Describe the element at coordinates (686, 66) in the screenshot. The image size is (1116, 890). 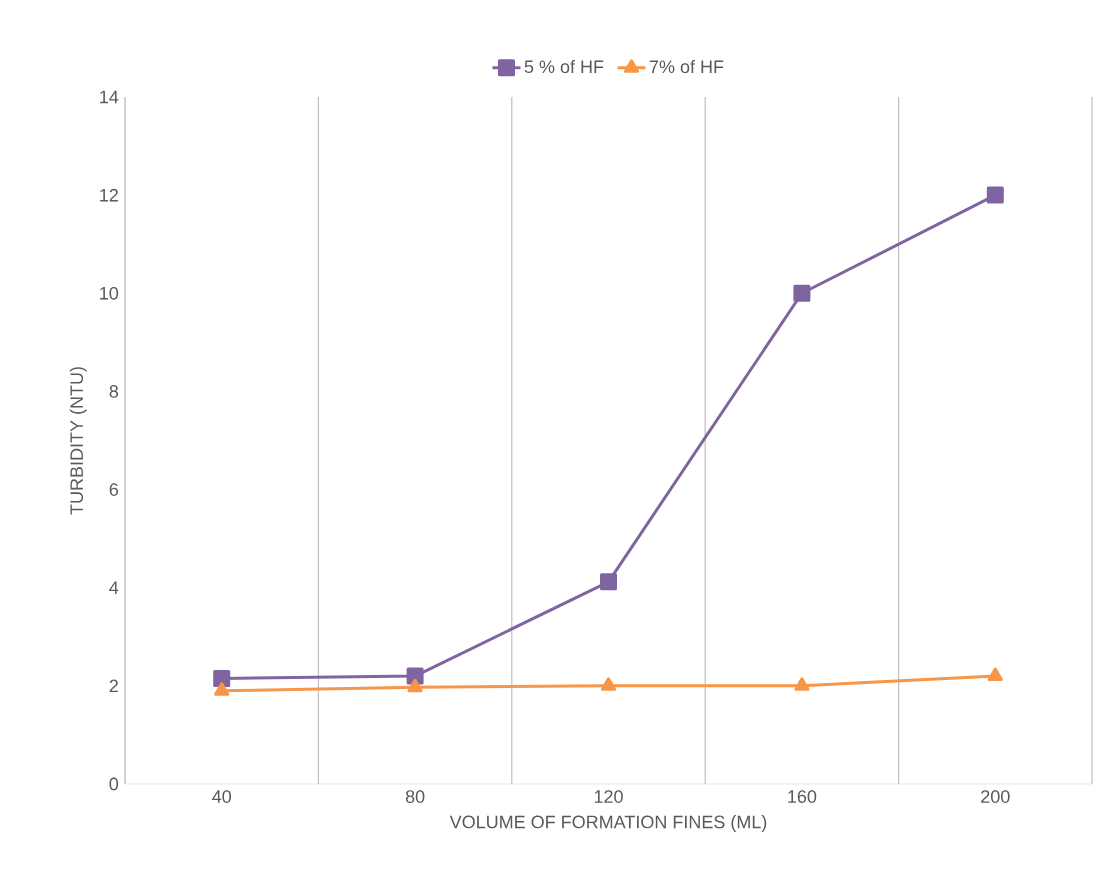
I see `legend-label: 7% of HF` at that location.